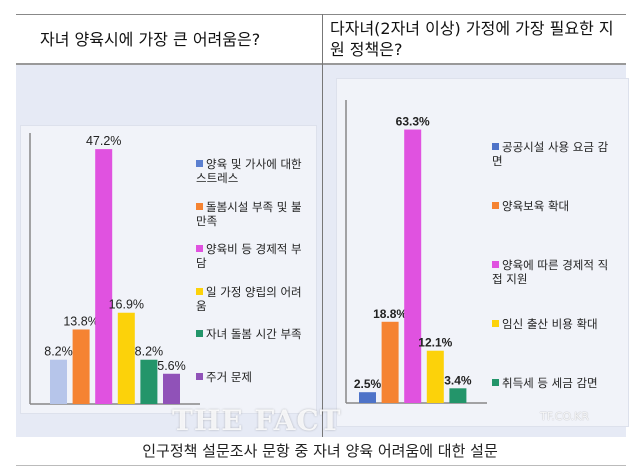 The image size is (640, 475). Describe the element at coordinates (550, 324) in the screenshot. I see `legend-label: 임신 출산 비용 확대` at that location.